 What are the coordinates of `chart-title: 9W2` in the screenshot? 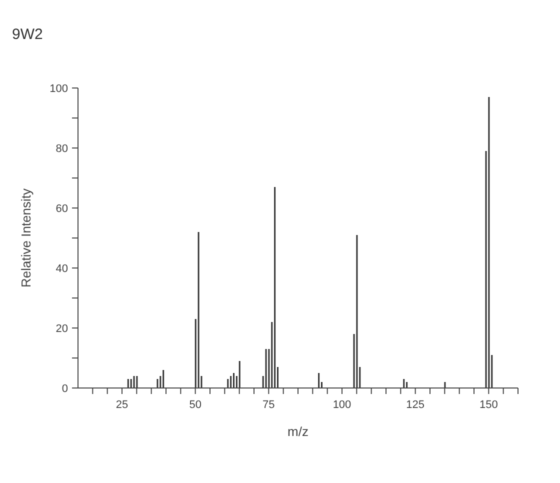 It's located at (27, 34).